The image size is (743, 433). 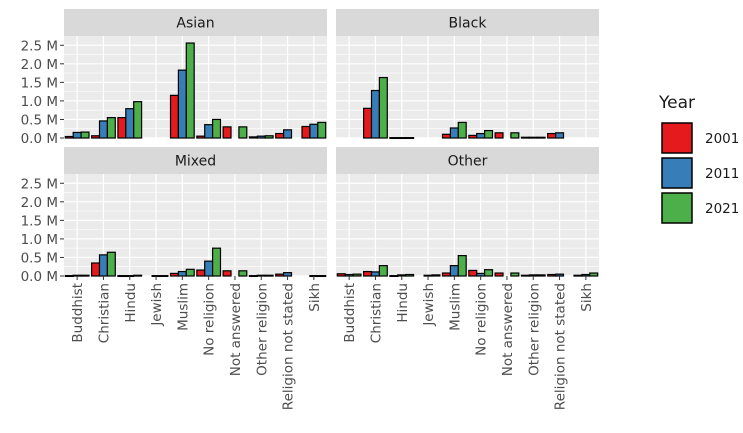 I want to click on legend-label: 2021, so click(x=722, y=209).